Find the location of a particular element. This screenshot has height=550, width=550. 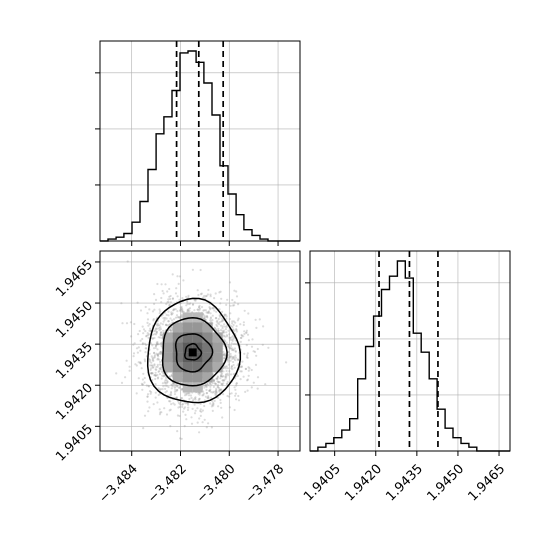

contour-outer is located at coordinates (194, 350).